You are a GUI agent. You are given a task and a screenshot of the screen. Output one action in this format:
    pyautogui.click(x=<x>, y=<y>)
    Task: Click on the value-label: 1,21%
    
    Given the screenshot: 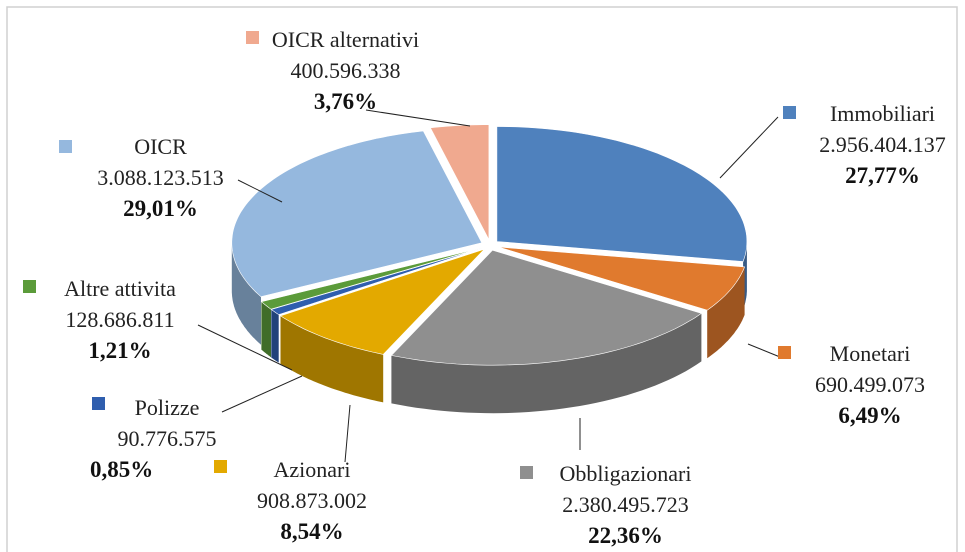 What is the action you would take?
    pyautogui.click(x=120, y=350)
    